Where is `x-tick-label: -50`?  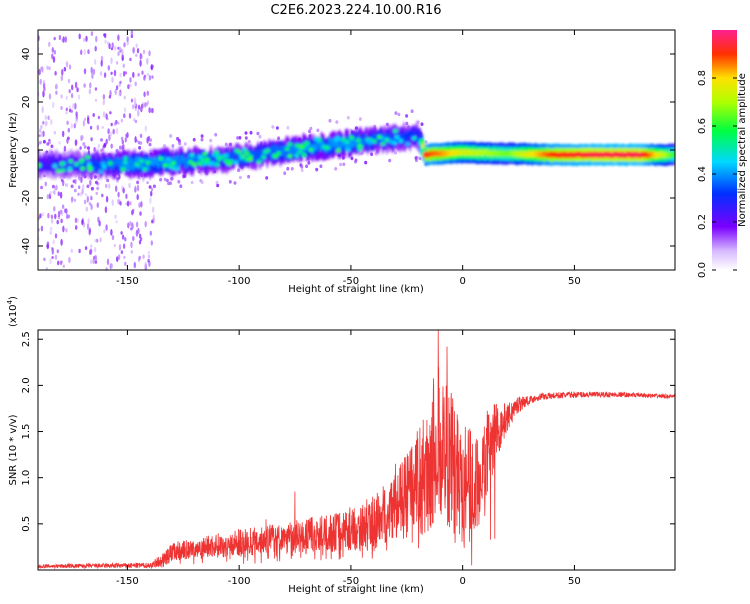 x-tick-label: -50 is located at coordinates (351, 581).